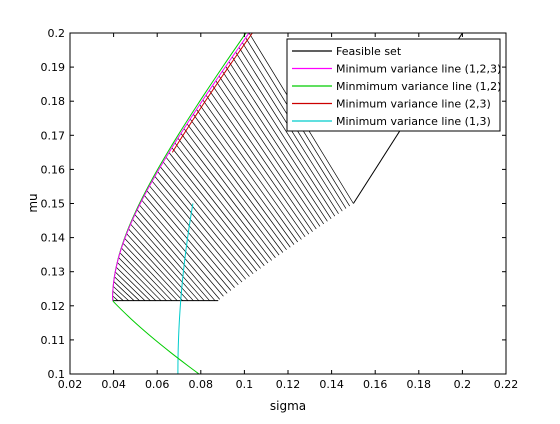  Describe the element at coordinates (413, 121) in the screenshot. I see `legend-label: Minimum variance line (1,3)` at that location.